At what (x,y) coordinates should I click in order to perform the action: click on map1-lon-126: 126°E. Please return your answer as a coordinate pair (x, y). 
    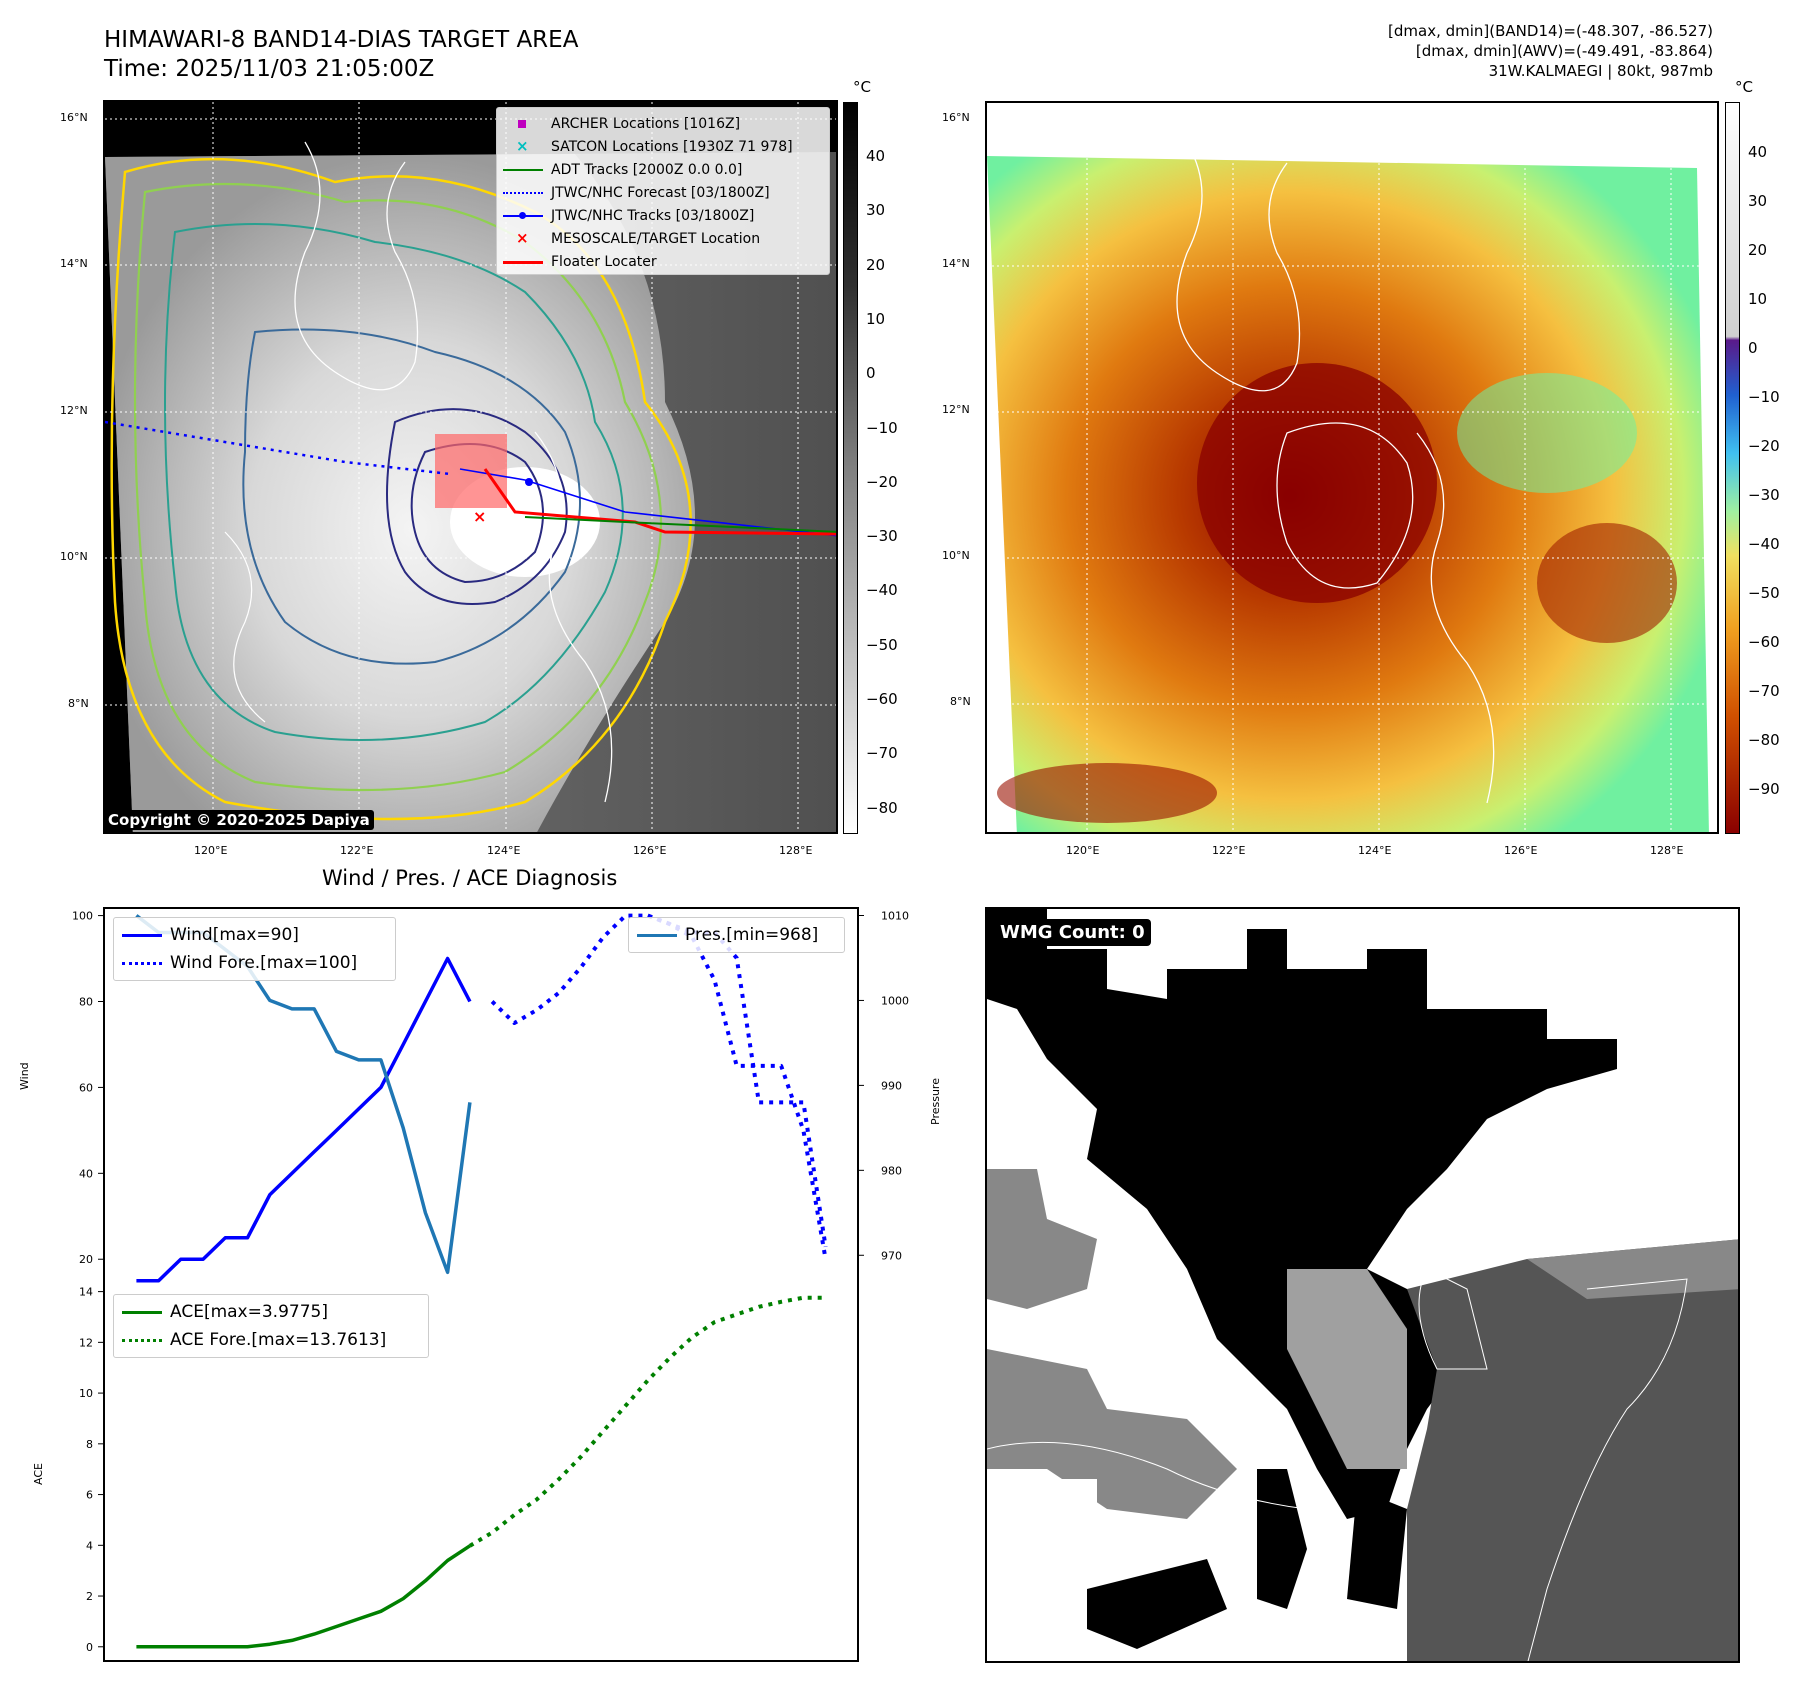
    Looking at the image, I should click on (650, 850).